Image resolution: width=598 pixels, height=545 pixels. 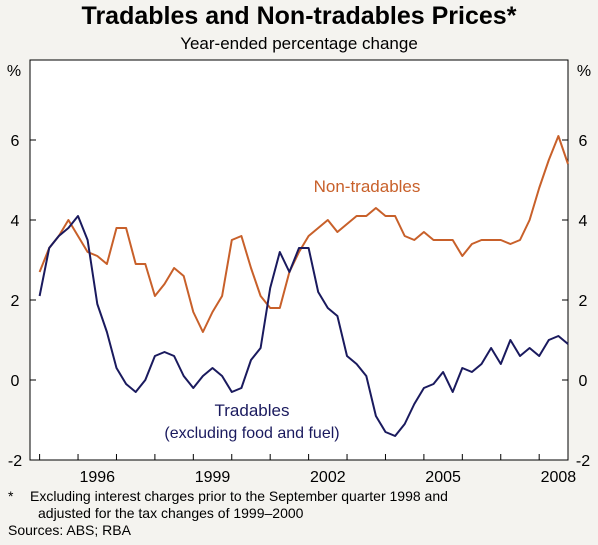 I want to click on y-tick-label-left: 6, so click(x=15, y=141).